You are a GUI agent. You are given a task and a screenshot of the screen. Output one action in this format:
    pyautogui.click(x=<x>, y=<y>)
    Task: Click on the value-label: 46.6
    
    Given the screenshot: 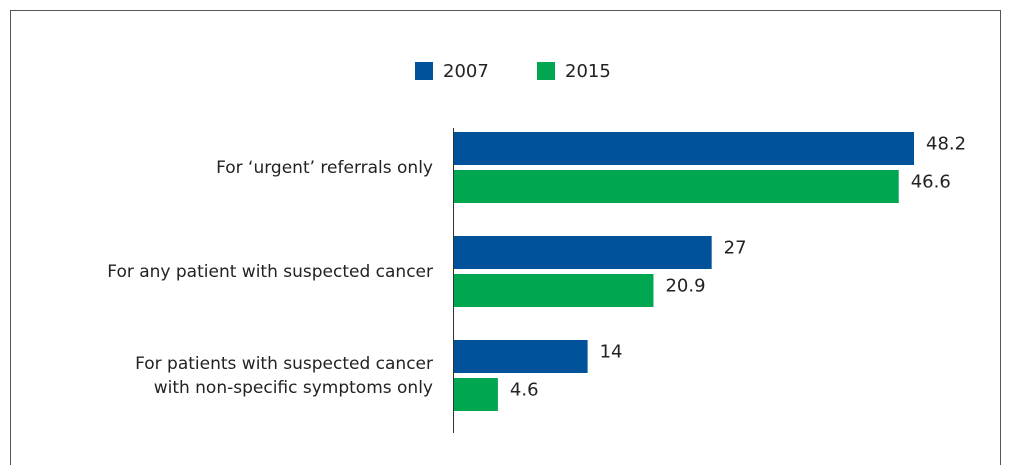 What is the action you would take?
    pyautogui.click(x=931, y=182)
    